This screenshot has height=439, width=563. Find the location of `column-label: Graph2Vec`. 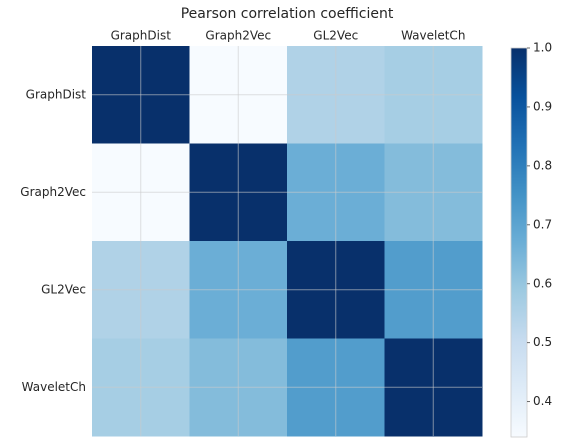

column-label: Graph2Vec is located at coordinates (238, 36).